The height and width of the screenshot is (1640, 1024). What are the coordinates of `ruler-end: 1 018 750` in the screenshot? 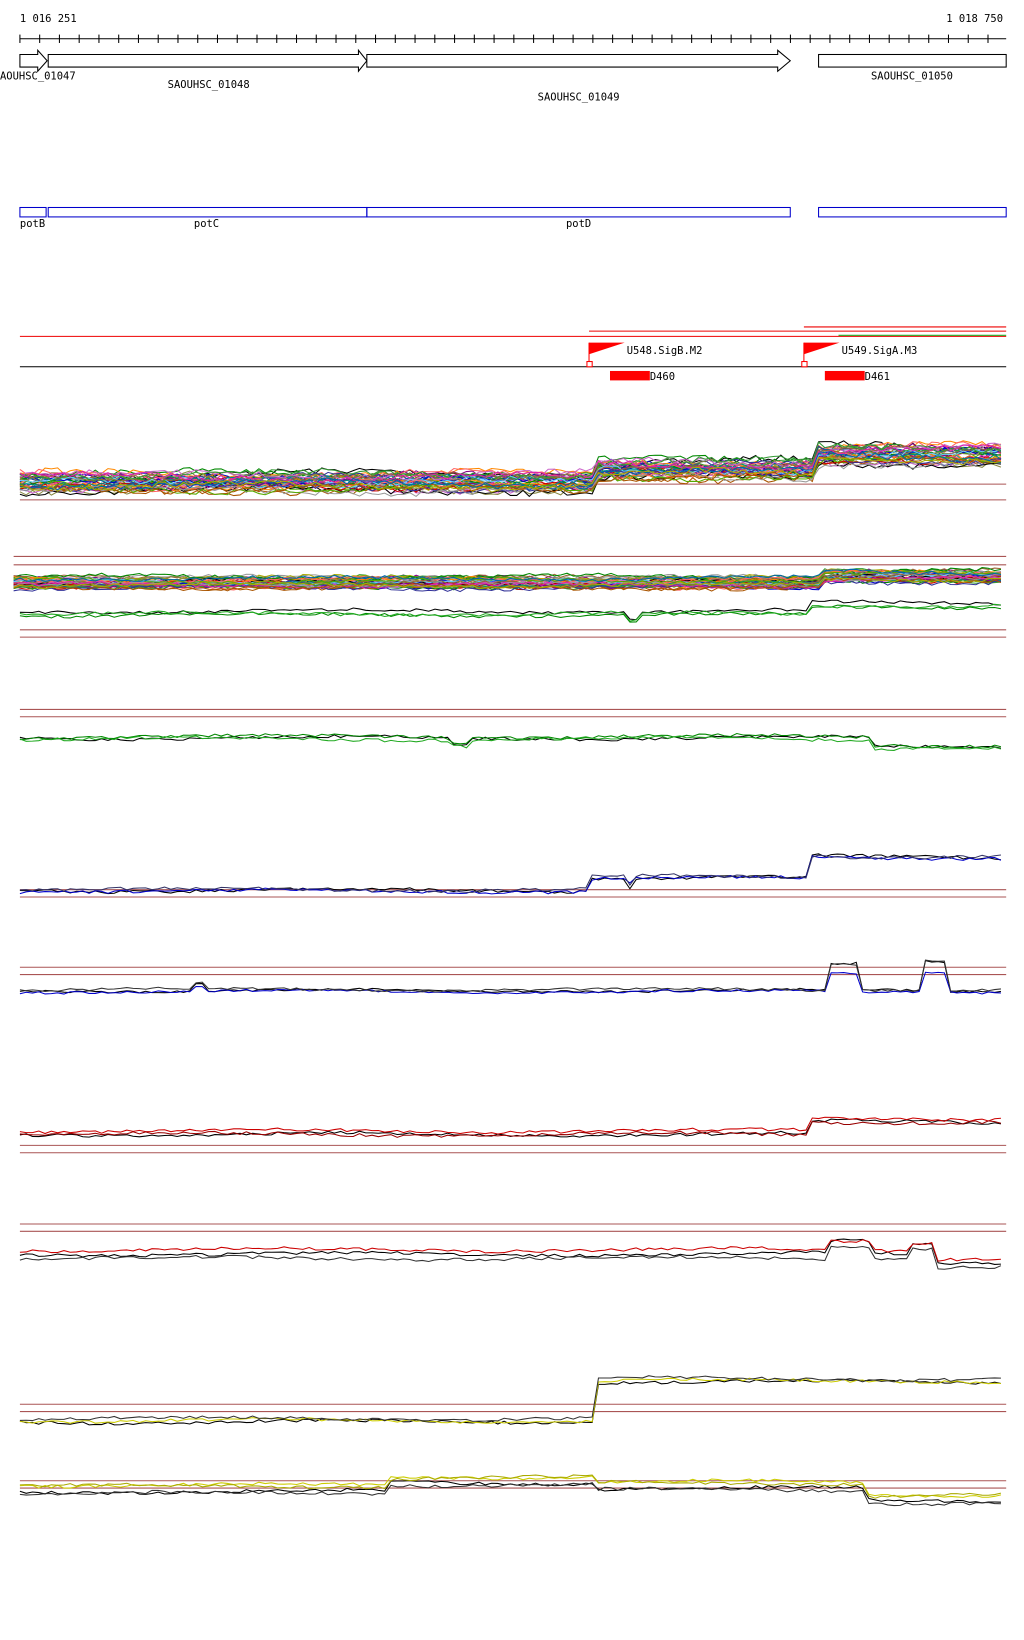 It's located at (974, 19).